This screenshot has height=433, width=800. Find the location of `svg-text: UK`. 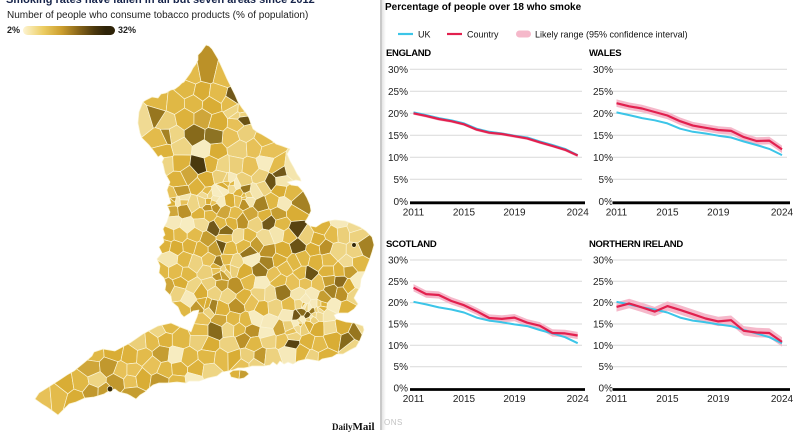

svg-text: UK is located at coordinates (424, 35).